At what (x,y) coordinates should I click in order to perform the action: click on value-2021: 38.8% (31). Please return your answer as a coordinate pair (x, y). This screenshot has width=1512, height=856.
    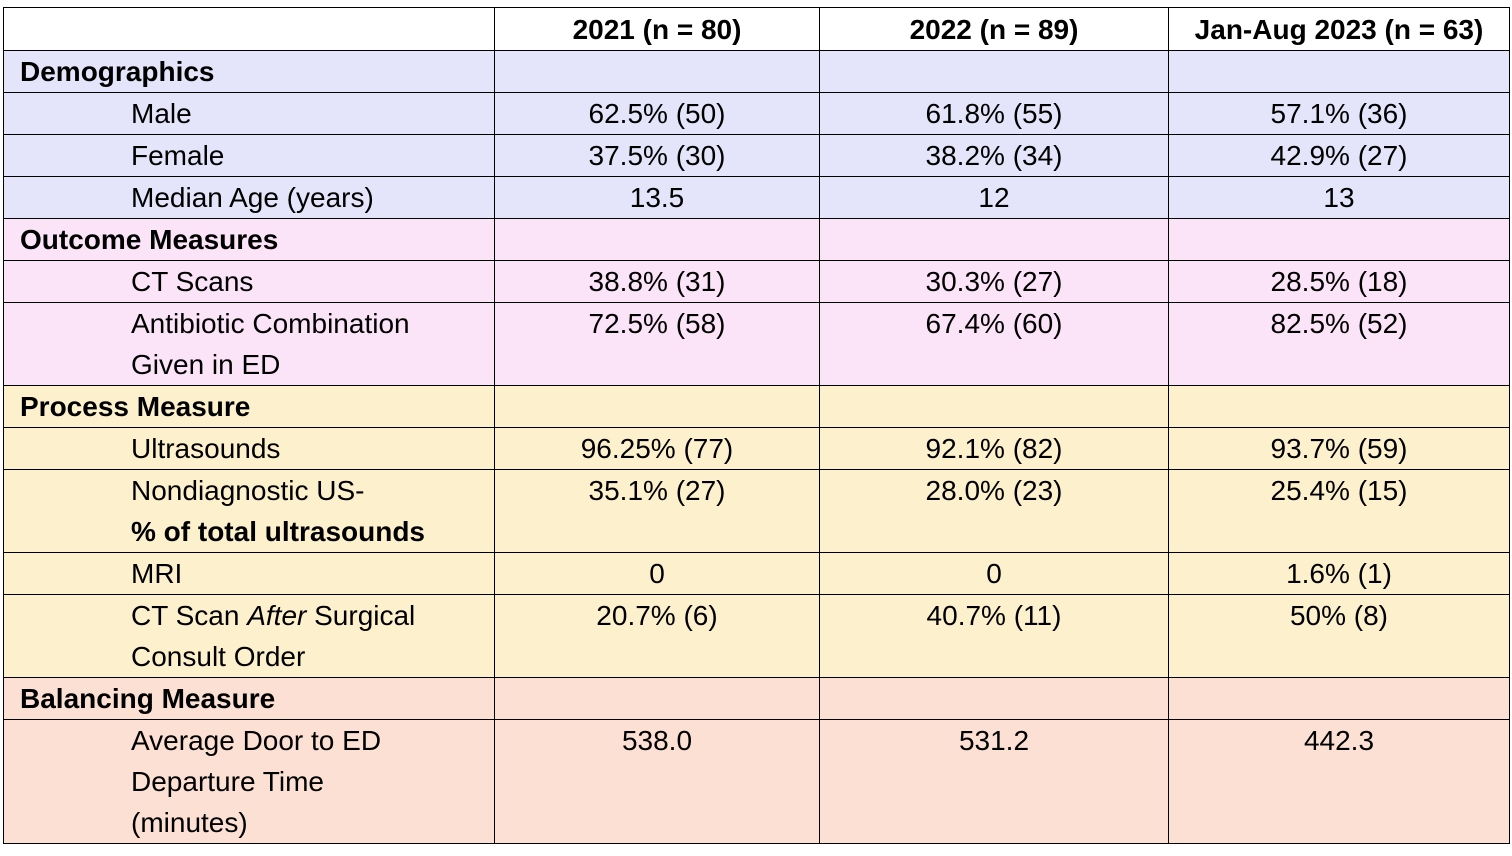
    Looking at the image, I should click on (657, 281).